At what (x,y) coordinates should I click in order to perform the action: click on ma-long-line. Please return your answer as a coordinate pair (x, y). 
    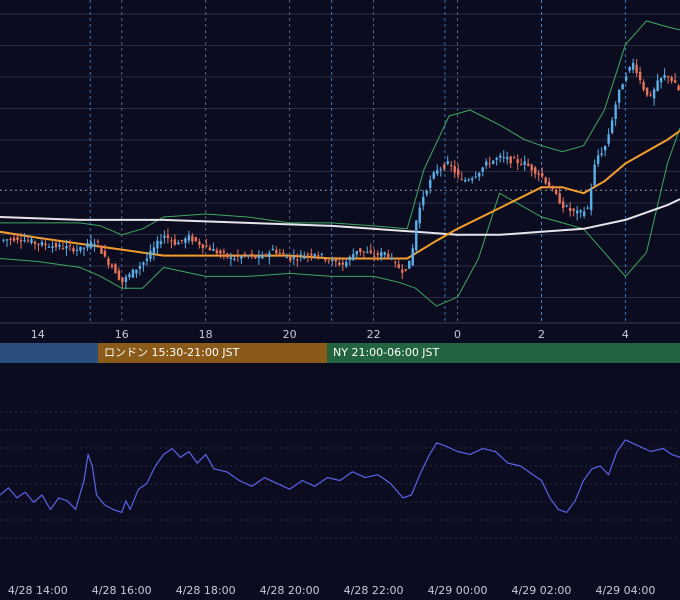
    Looking at the image, I should click on (340, 217).